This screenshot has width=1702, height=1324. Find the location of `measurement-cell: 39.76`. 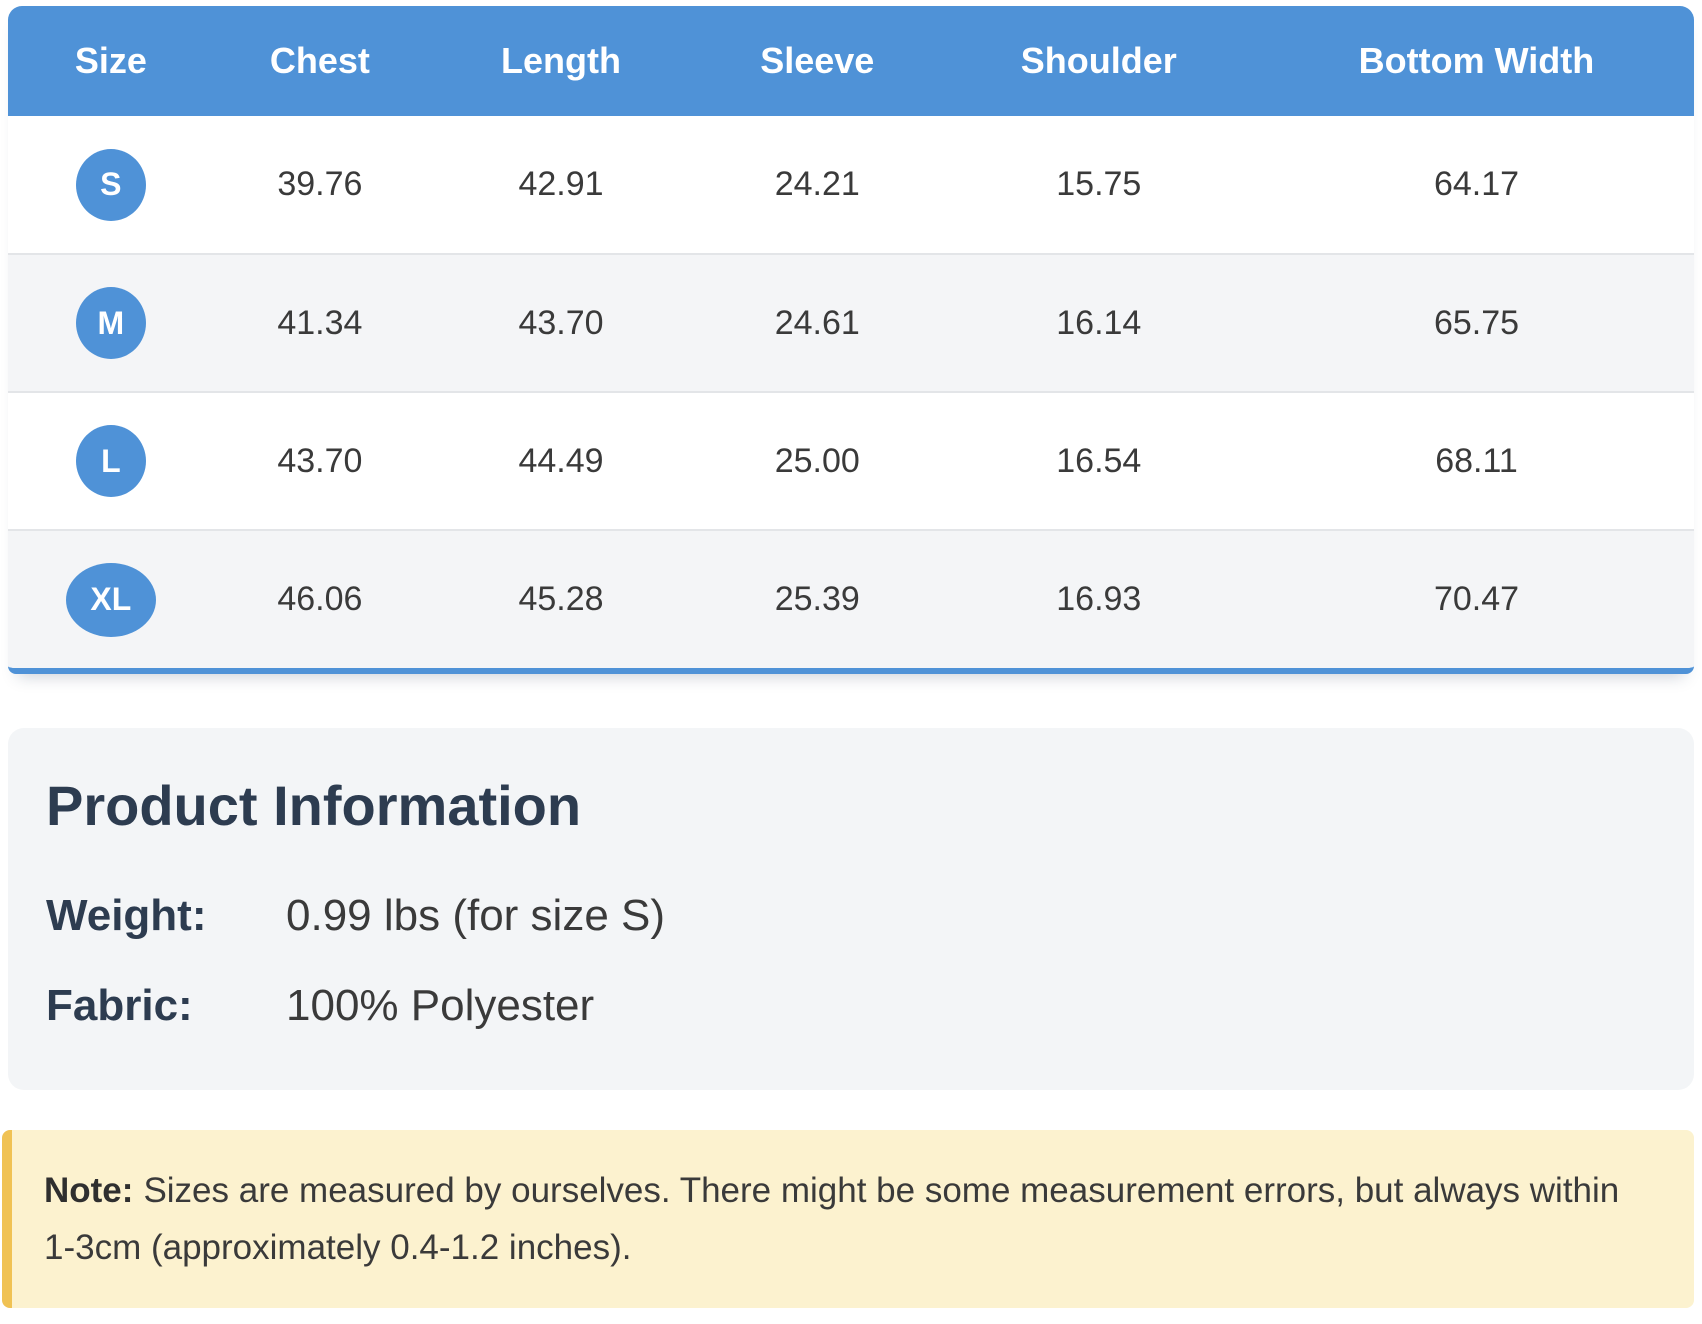

measurement-cell: 39.76 is located at coordinates (320, 185).